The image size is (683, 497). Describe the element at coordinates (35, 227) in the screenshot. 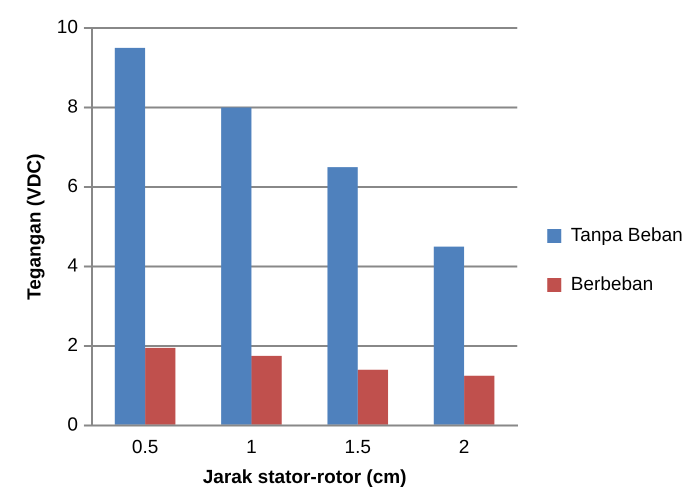

I see `y-axis-title: Tegangan (VDC)` at that location.